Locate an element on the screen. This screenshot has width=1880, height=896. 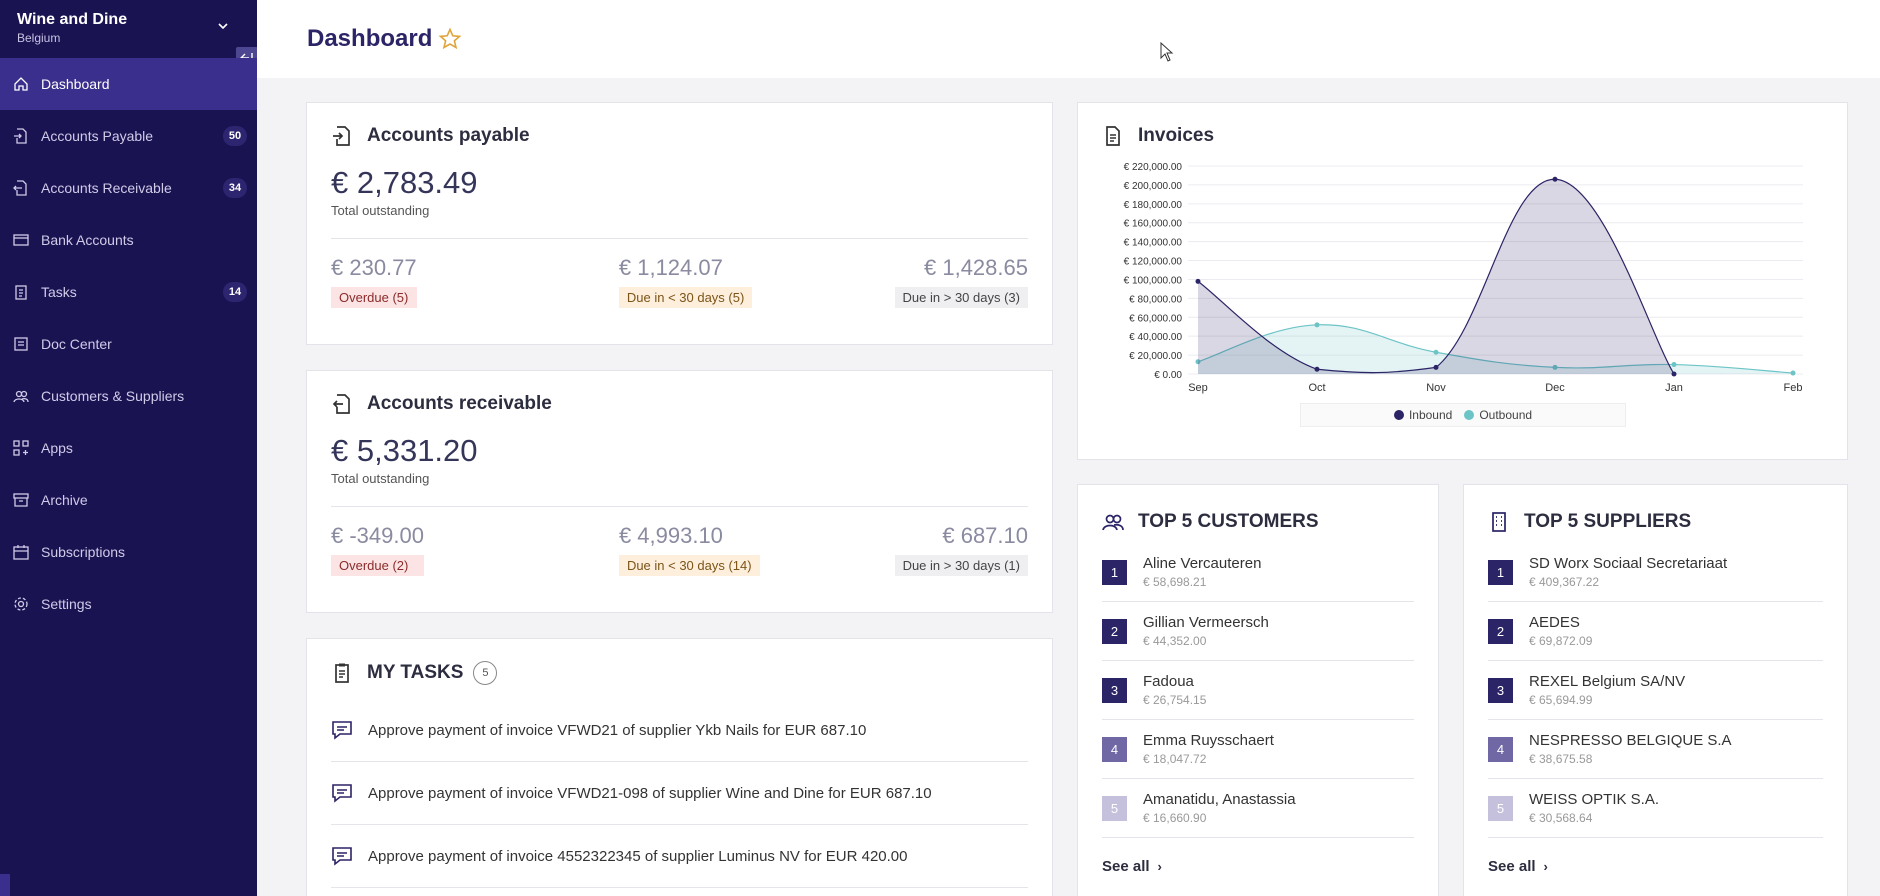
customer-item: 2 Gillian Vermeersch € 44,352.00 is located at coordinates (1258, 631).